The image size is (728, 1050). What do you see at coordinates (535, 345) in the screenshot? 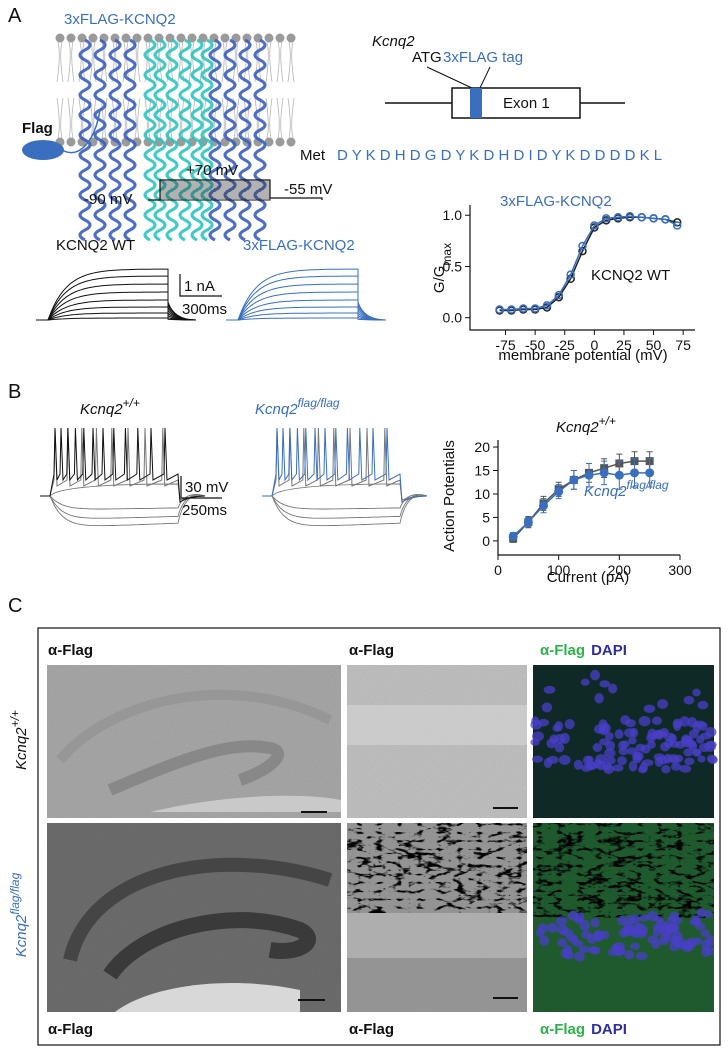
I see `x-tick-label: -50` at bounding box center [535, 345].